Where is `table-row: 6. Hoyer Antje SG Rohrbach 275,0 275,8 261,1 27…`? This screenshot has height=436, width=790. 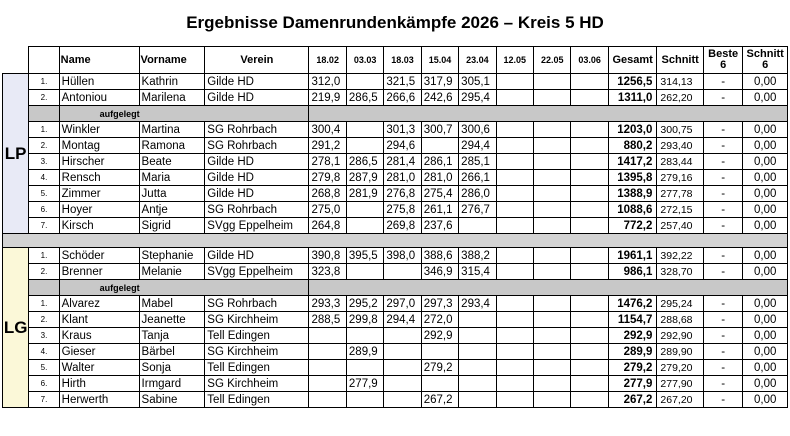
table-row: 6. Hoyer Antje SG Rohrbach 275,0 275,8 261,1 27… is located at coordinates (395, 209).